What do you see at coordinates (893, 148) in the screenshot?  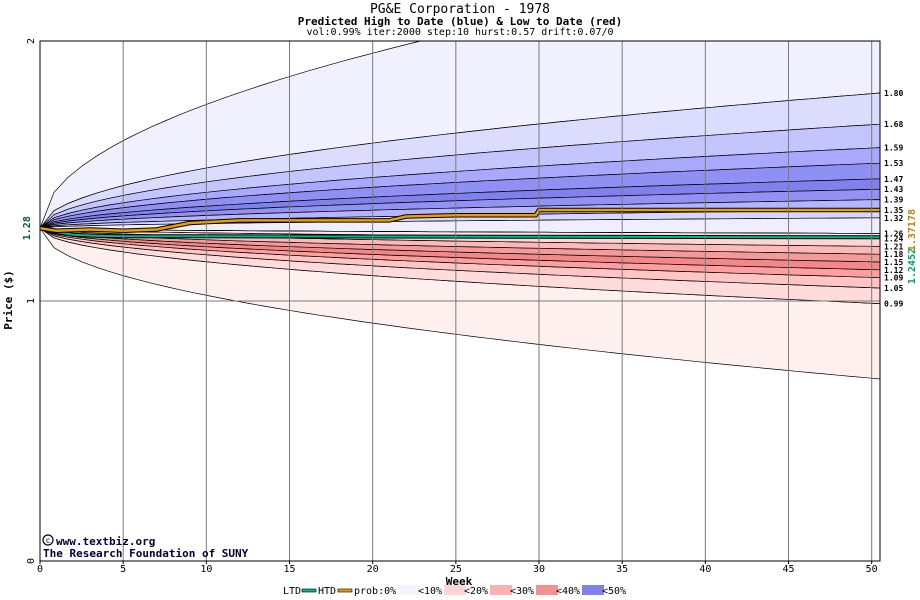 I see `right-band-label: 1.59` at bounding box center [893, 148].